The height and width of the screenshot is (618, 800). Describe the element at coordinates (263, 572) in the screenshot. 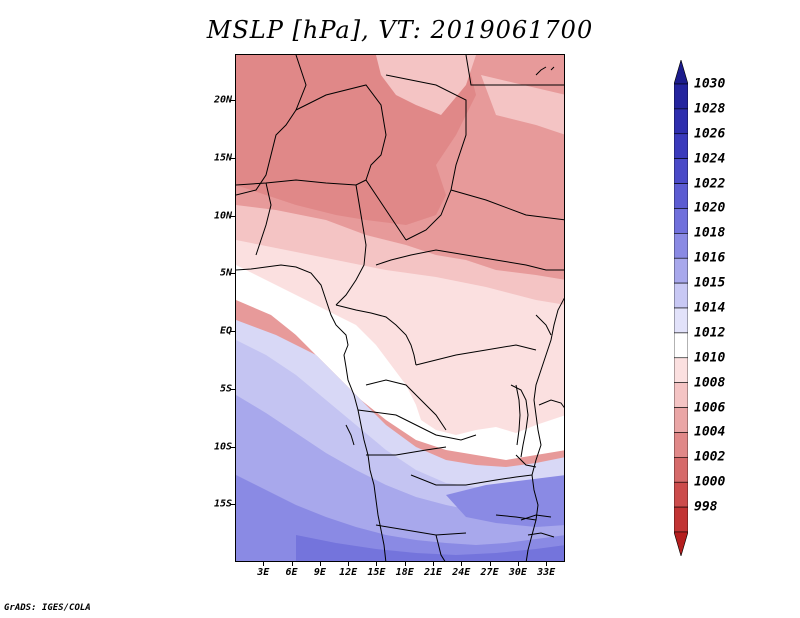

I see `lon-tick-label: 3E` at that location.